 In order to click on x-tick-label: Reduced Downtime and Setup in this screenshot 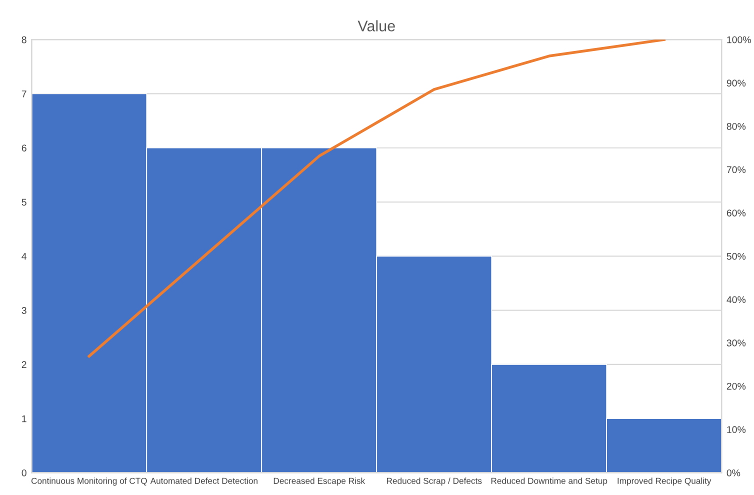, I will do `click(549, 482)`.